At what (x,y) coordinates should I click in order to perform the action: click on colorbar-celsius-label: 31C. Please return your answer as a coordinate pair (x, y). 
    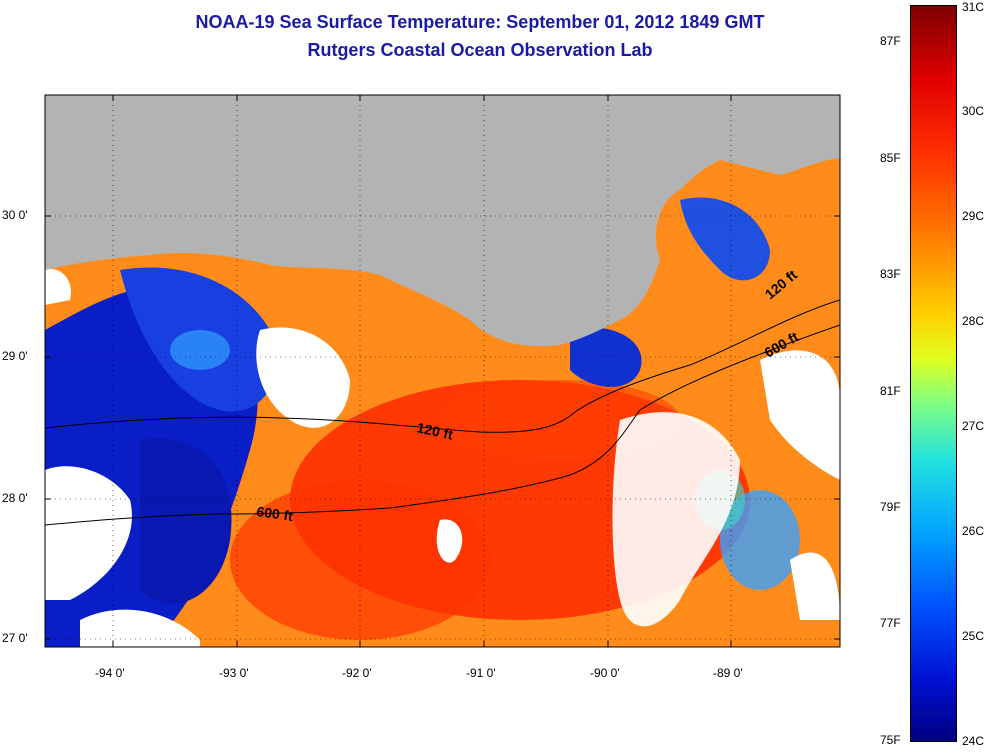
    Looking at the image, I should click on (973, 7).